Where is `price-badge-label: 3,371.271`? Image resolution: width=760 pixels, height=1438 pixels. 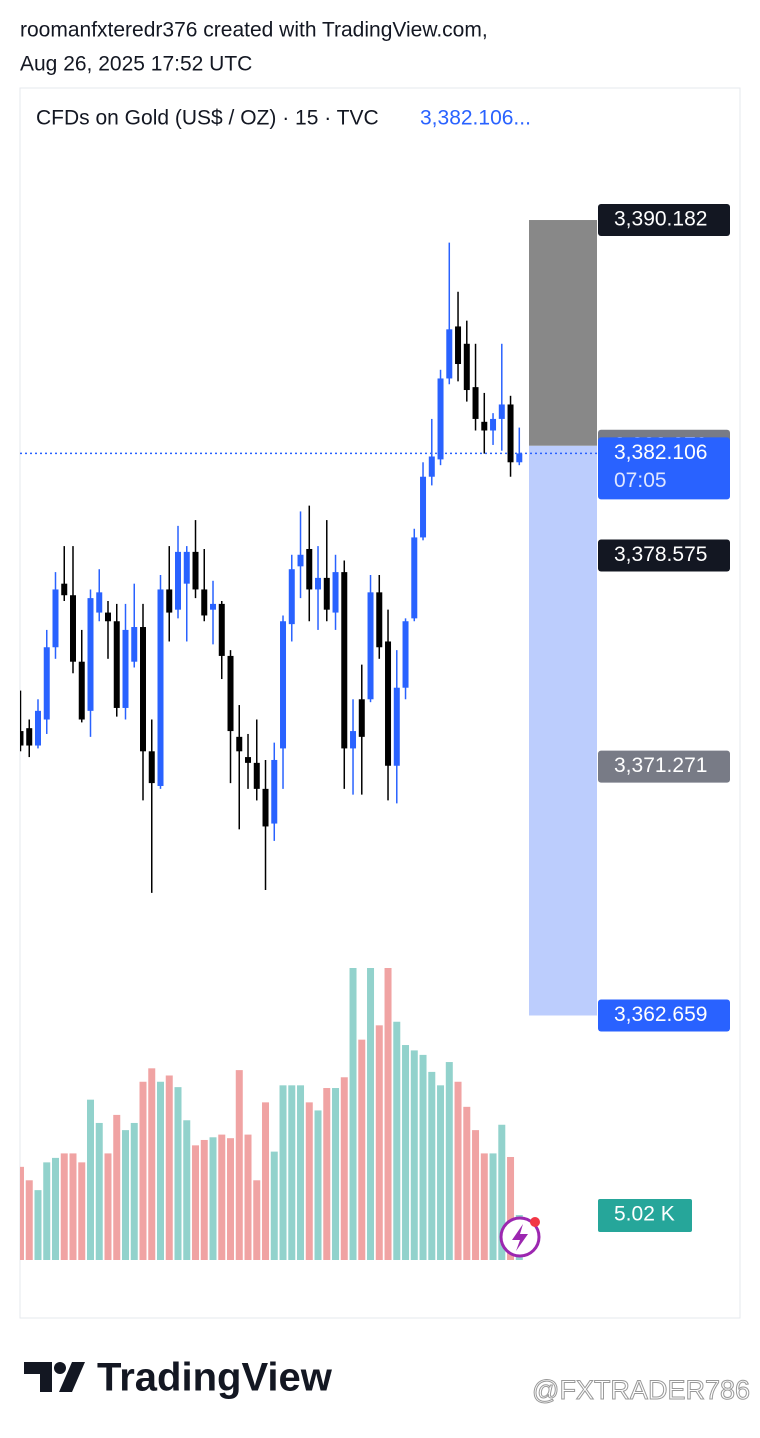 price-badge-label: 3,371.271 is located at coordinates (660, 765).